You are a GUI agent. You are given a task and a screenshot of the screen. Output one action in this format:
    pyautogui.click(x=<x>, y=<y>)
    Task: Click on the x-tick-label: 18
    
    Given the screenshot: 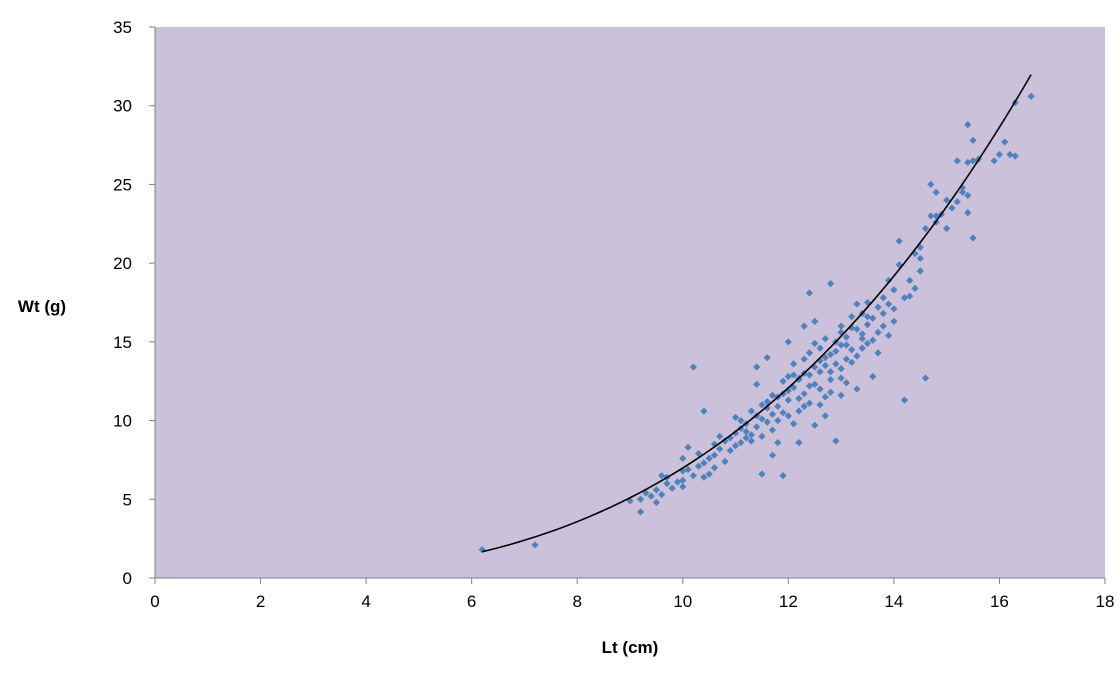 What is the action you would take?
    pyautogui.click(x=1105, y=601)
    